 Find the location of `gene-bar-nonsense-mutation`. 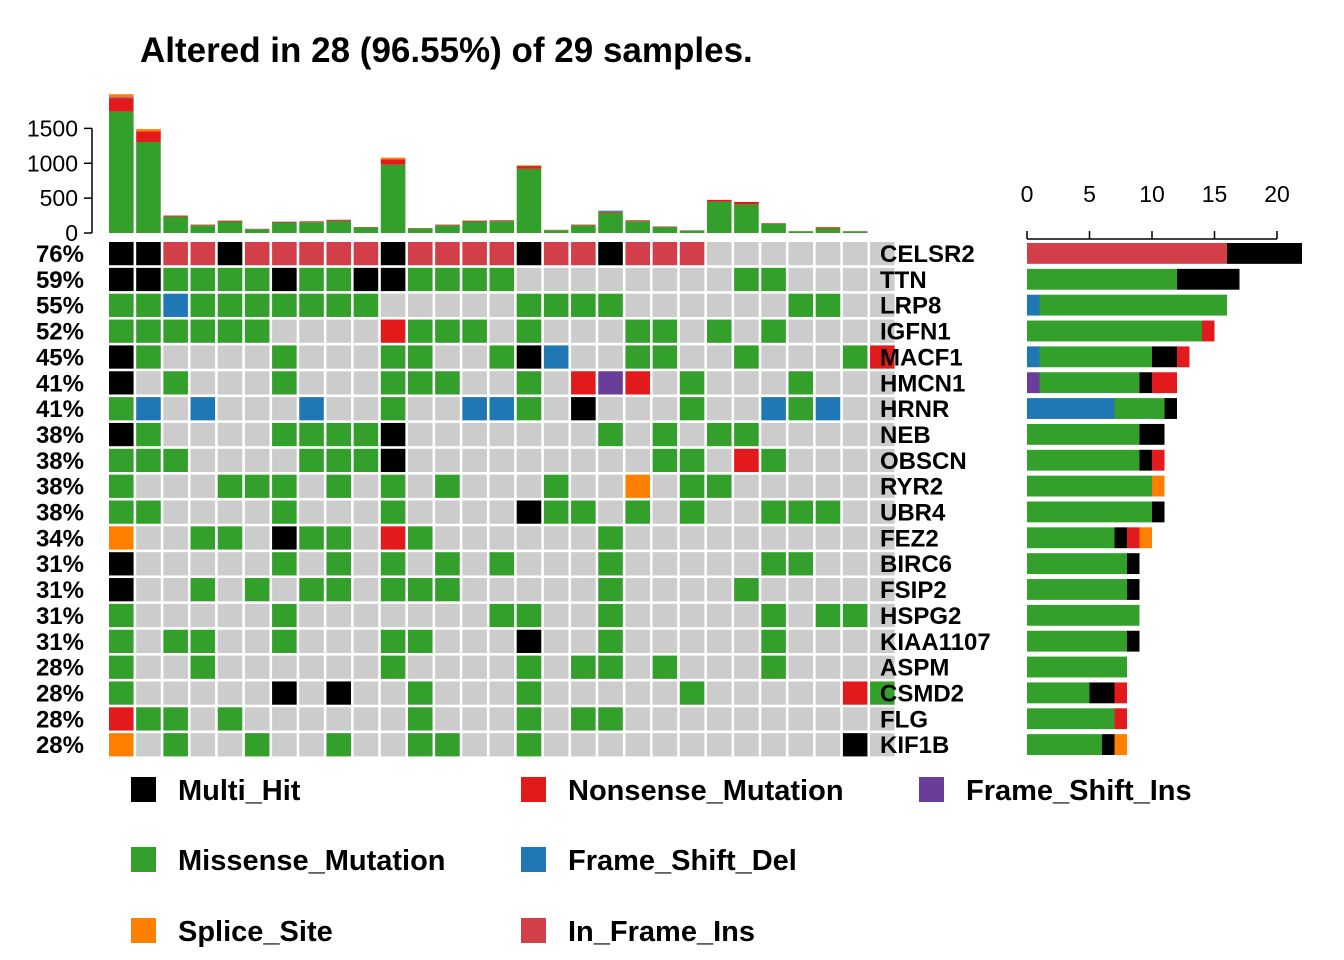

gene-bar-nonsense-mutation is located at coordinates (1158, 460).